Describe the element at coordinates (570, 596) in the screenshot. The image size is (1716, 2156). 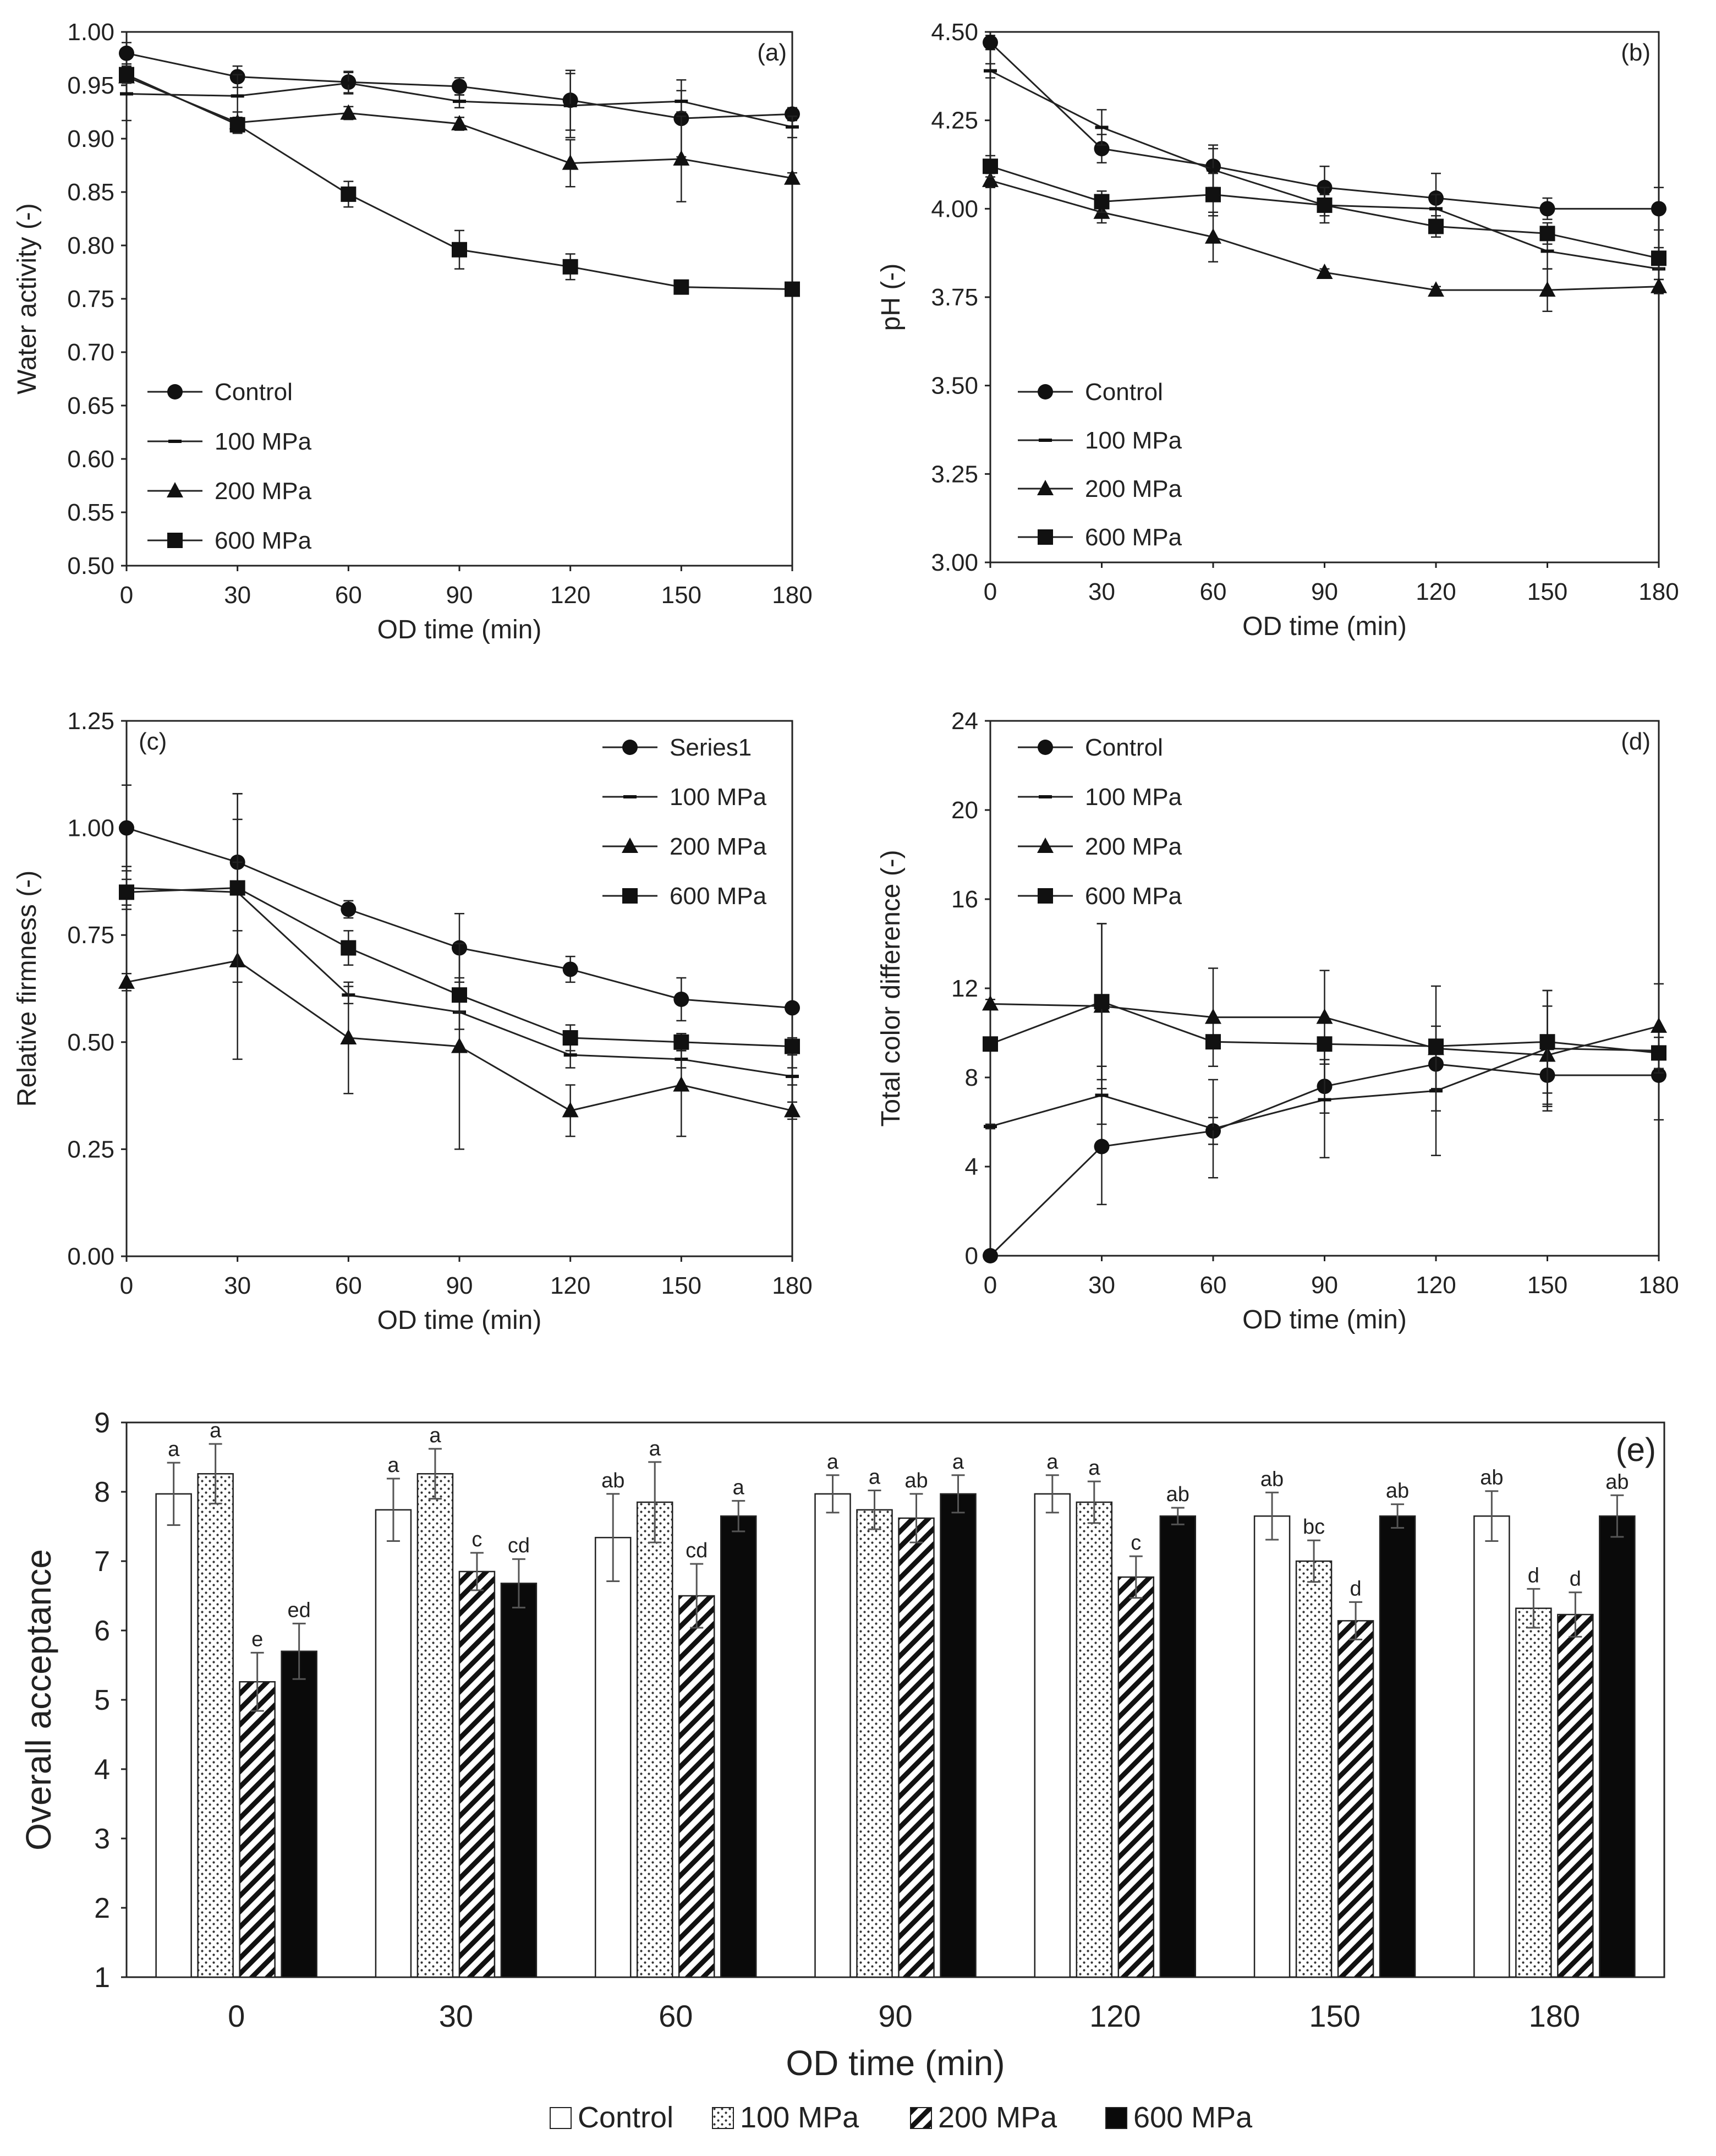
I see `x-tick-label: 120` at that location.